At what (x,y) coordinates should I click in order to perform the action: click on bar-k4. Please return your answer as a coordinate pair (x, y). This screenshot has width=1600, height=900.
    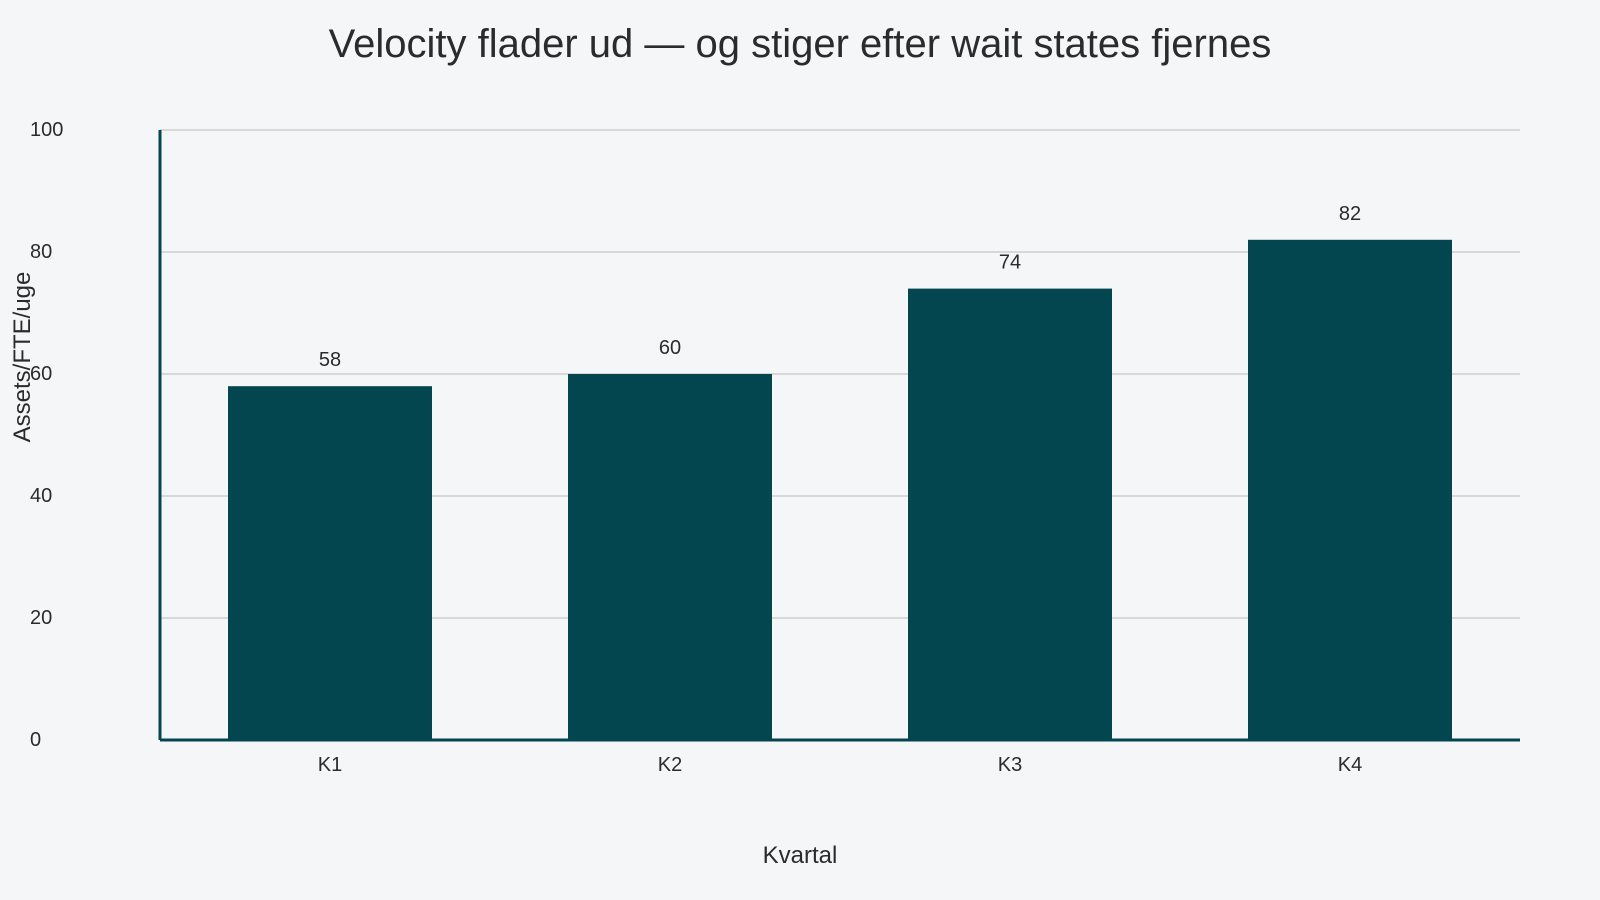
    Looking at the image, I should click on (1350, 490).